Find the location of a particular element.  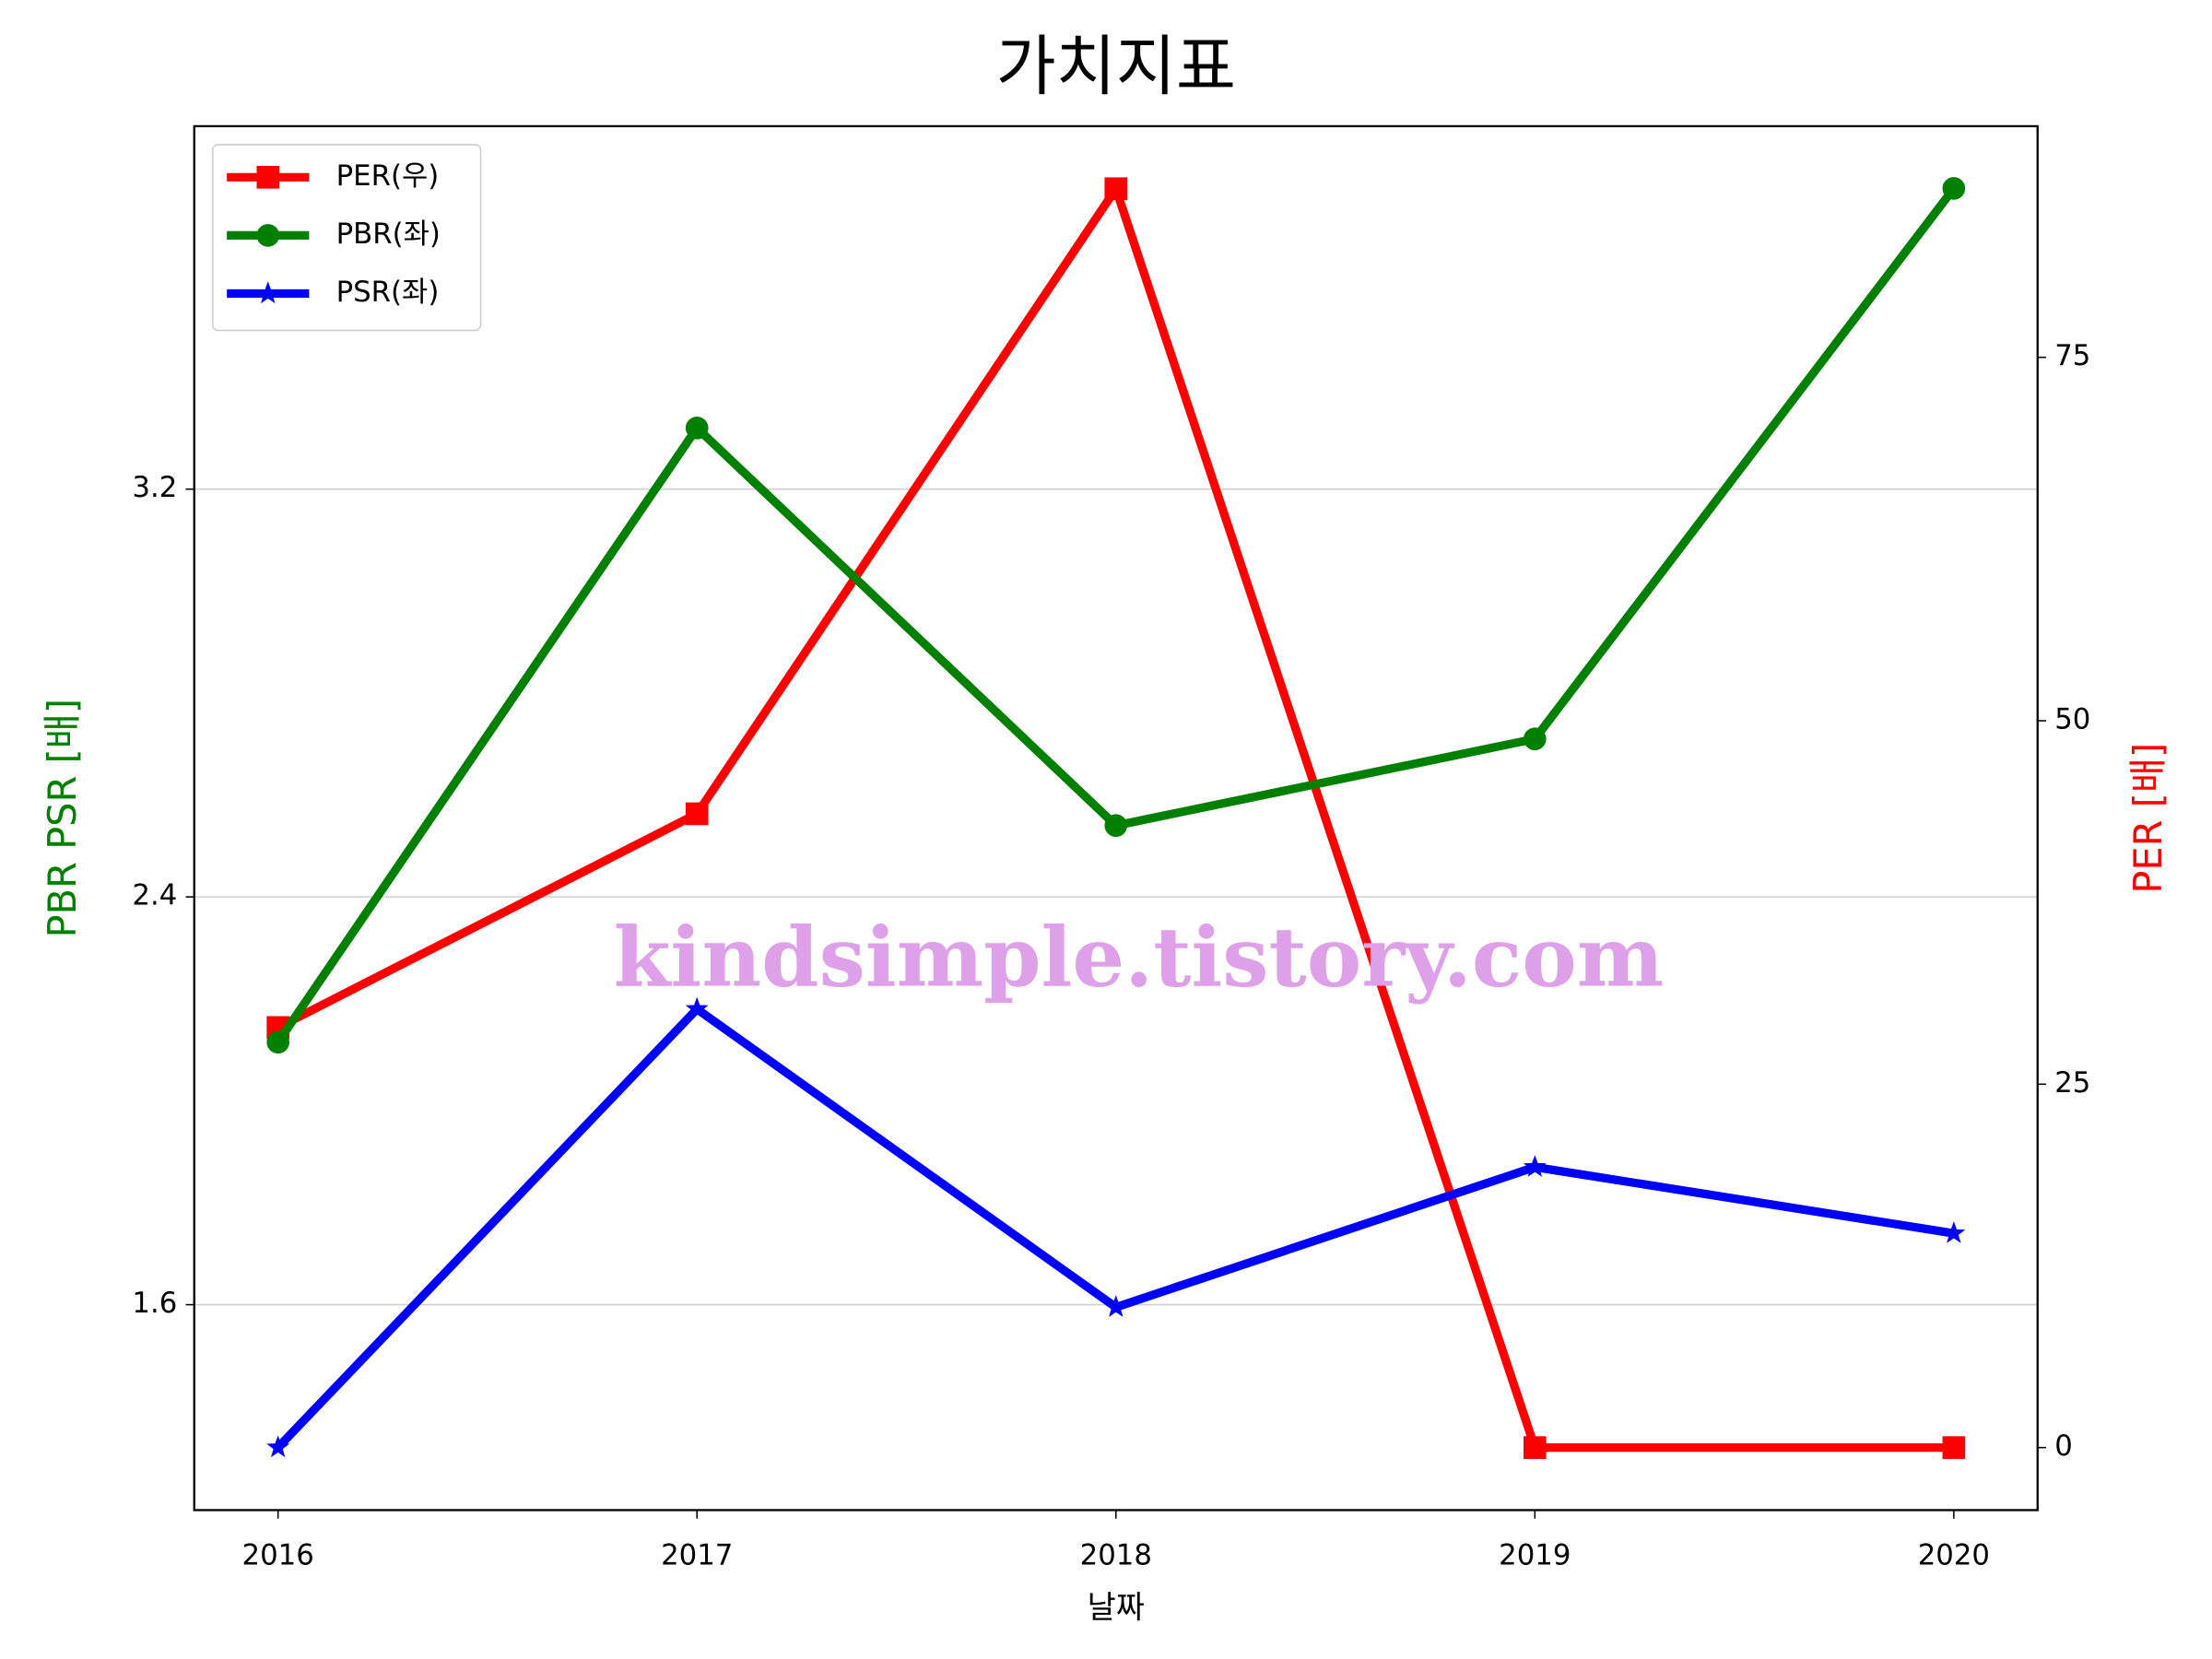

y2-tick-label: 25 is located at coordinates (2072, 1083).